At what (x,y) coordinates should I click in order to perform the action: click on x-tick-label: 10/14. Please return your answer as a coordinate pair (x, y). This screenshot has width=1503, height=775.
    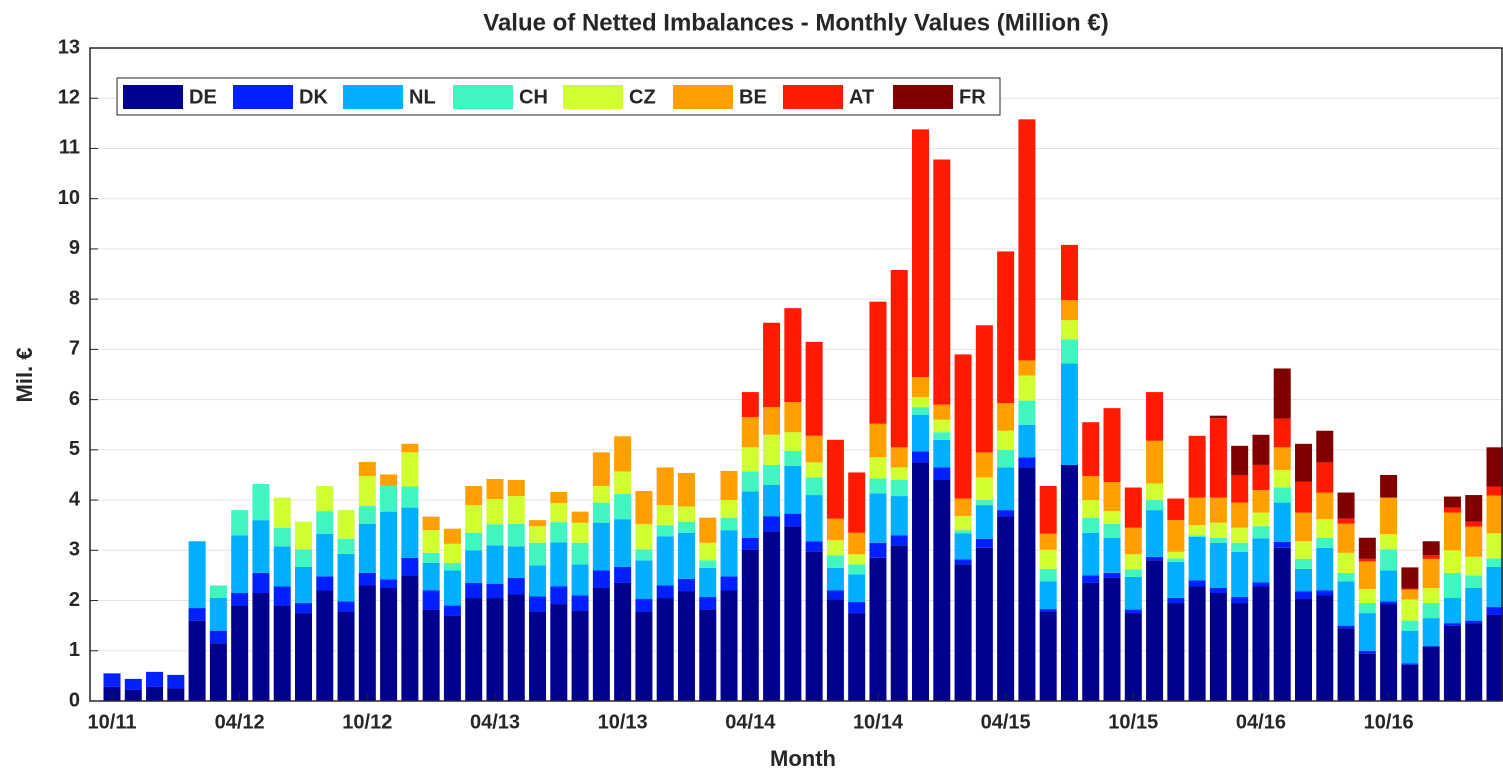
    Looking at the image, I should click on (878, 722).